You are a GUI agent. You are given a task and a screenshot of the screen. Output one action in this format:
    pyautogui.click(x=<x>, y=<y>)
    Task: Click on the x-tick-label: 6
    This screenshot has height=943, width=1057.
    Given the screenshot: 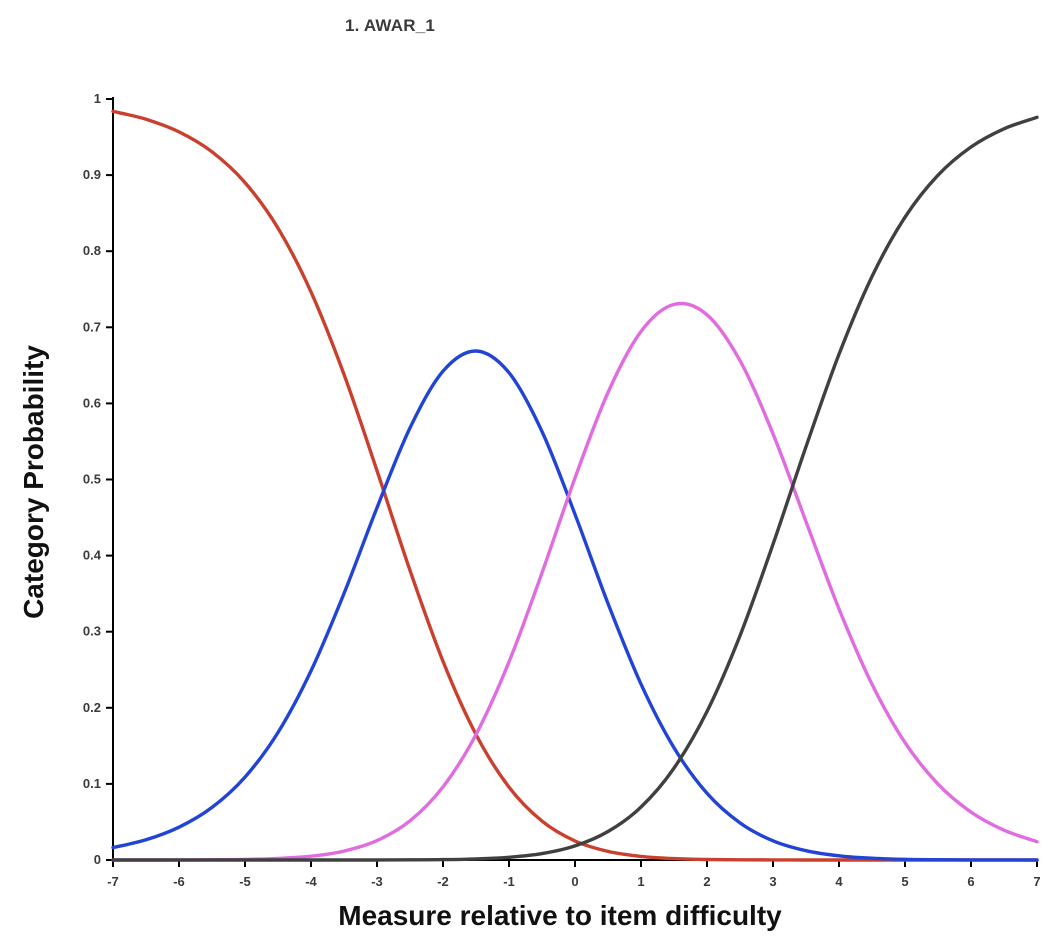 What is the action you would take?
    pyautogui.click(x=970, y=881)
    